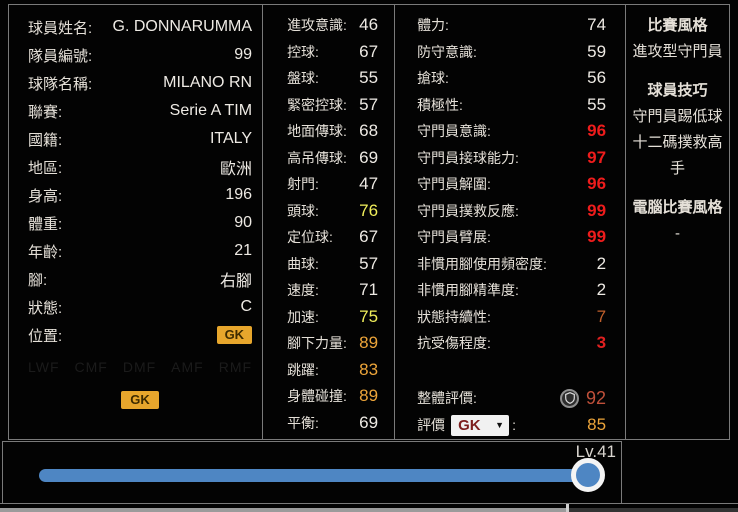 The image size is (738, 512). I want to click on stat-label: 地面傳球:, so click(317, 131).